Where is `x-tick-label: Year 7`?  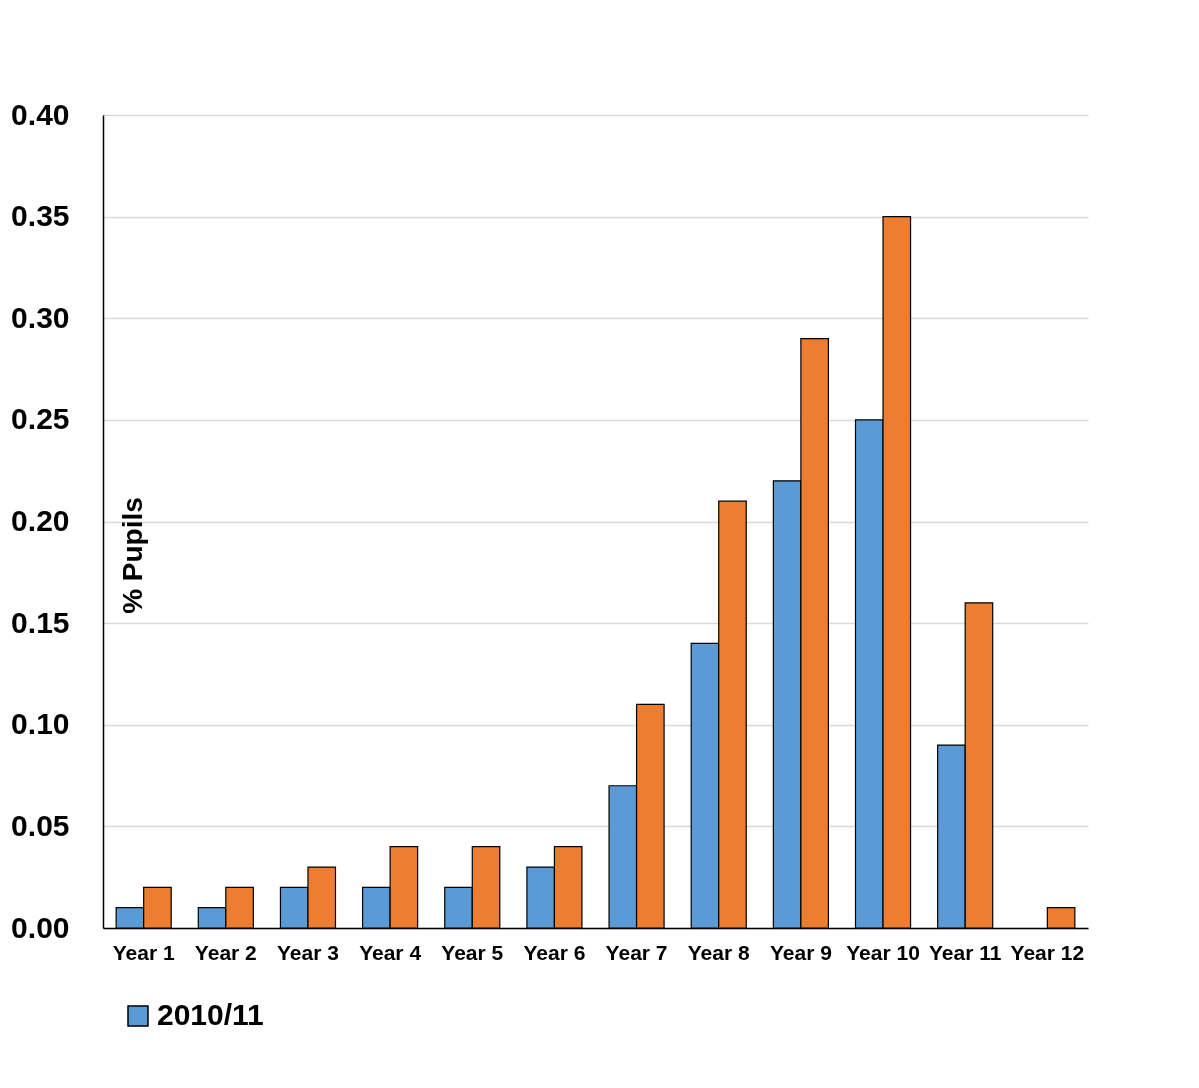
x-tick-label: Year 7 is located at coordinates (636, 952).